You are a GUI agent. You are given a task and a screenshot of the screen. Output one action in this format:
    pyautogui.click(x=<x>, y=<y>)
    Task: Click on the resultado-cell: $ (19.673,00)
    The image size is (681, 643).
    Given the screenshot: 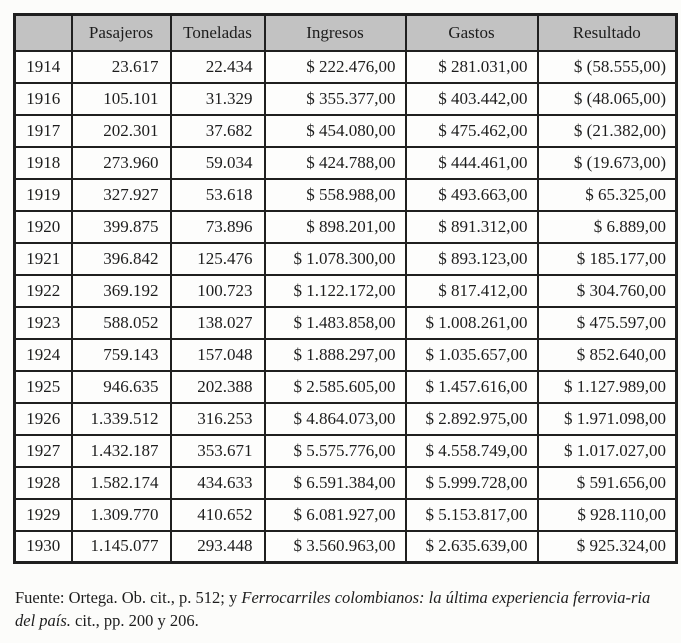 What is the action you would take?
    pyautogui.click(x=607, y=162)
    